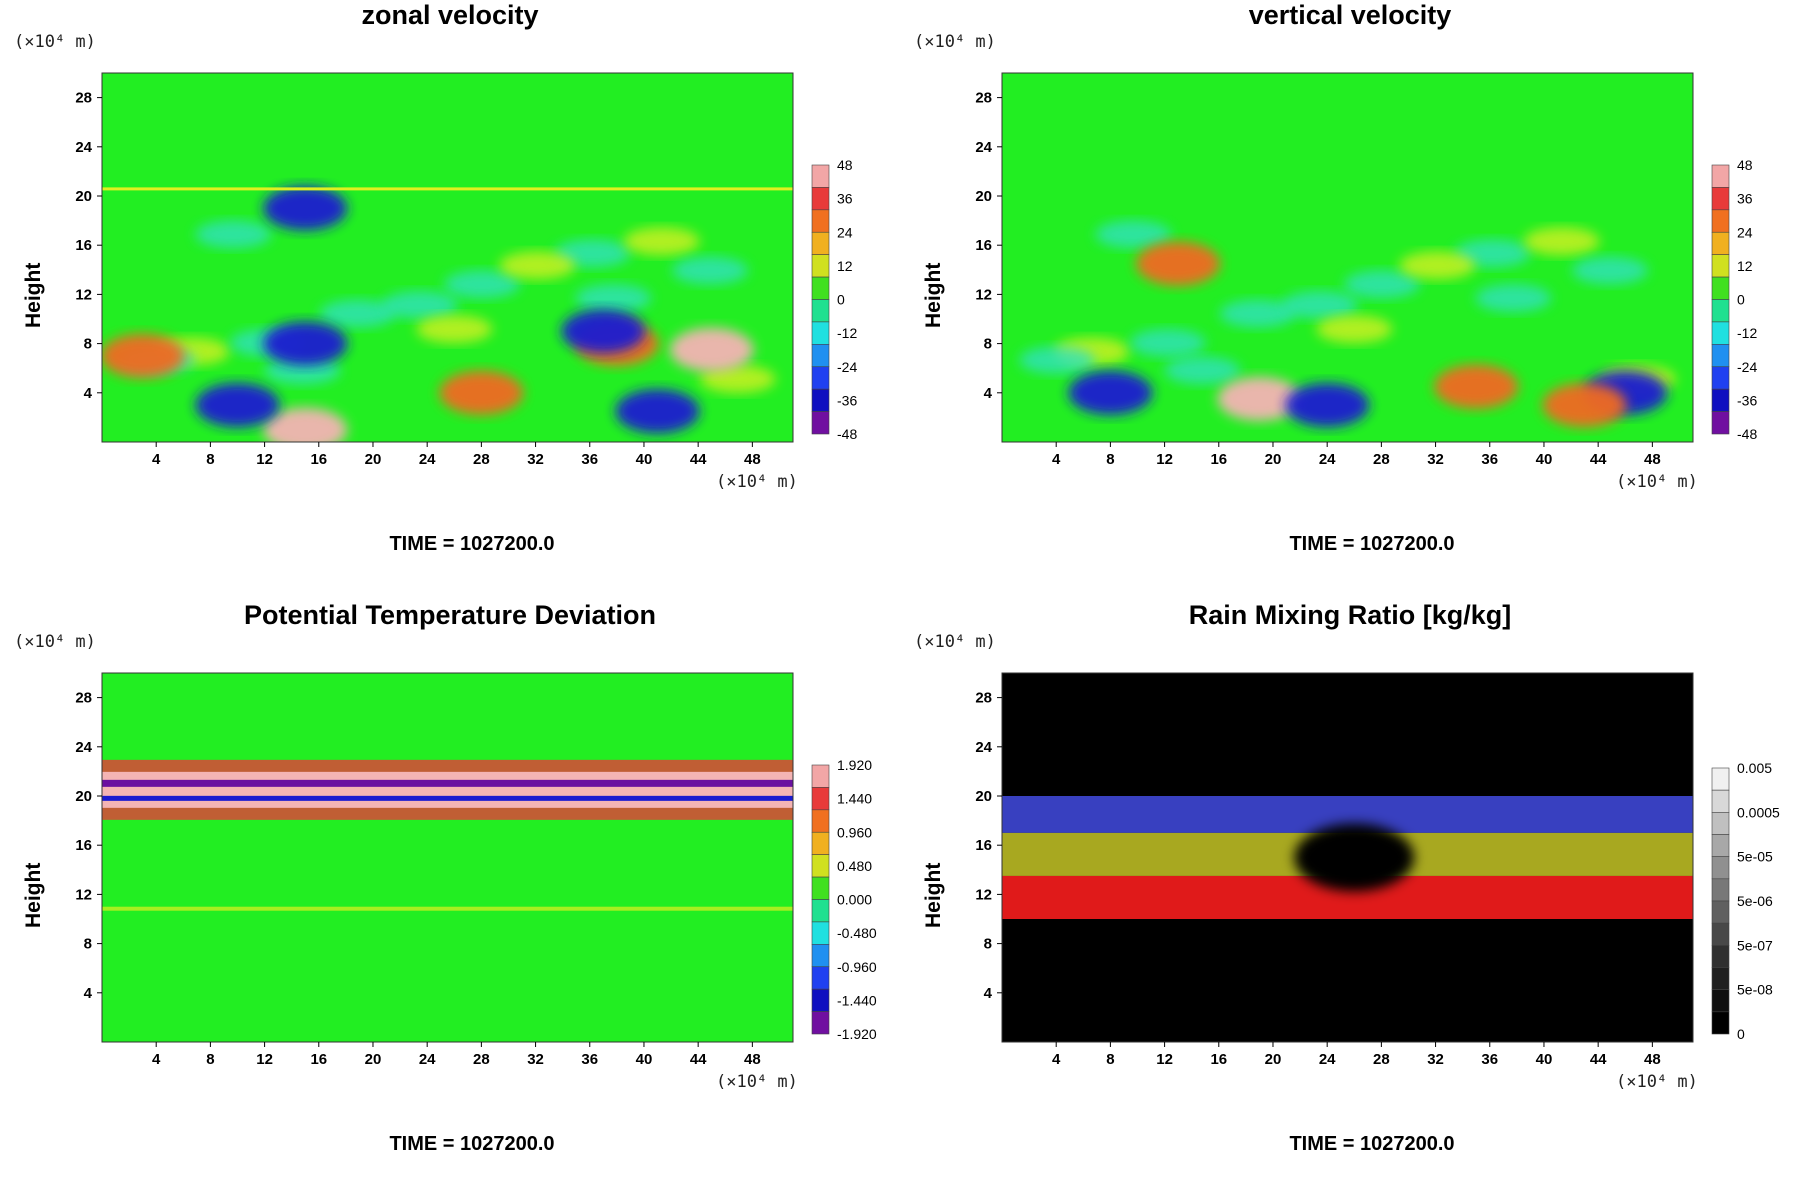  Describe the element at coordinates (845, 199) in the screenshot. I see `colorbar-label: 36` at that location.